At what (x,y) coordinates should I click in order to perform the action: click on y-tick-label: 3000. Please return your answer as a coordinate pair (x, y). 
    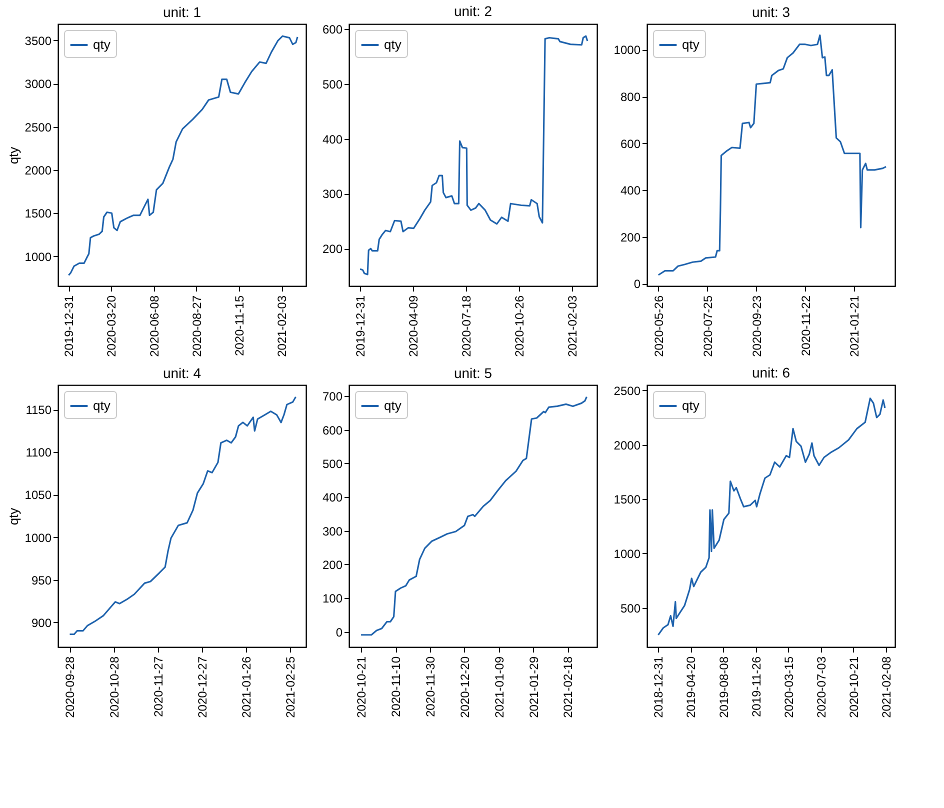
    Looking at the image, I should click on (38, 84).